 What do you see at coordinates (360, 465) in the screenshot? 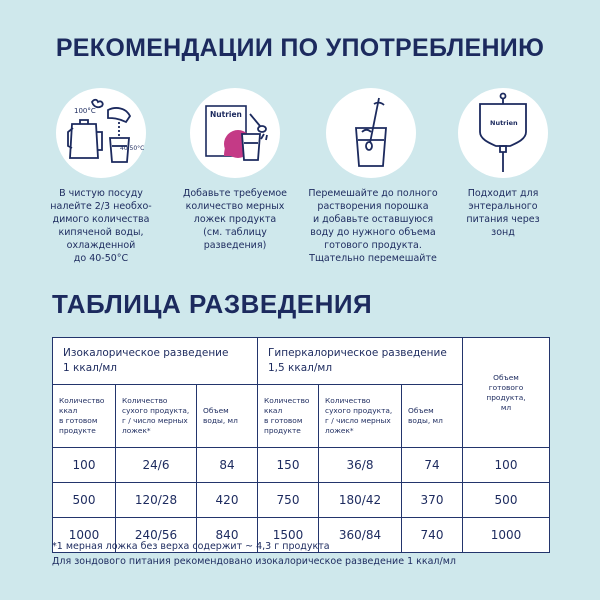
I see `hyper-dry-cell: 36/8` at bounding box center [360, 465].